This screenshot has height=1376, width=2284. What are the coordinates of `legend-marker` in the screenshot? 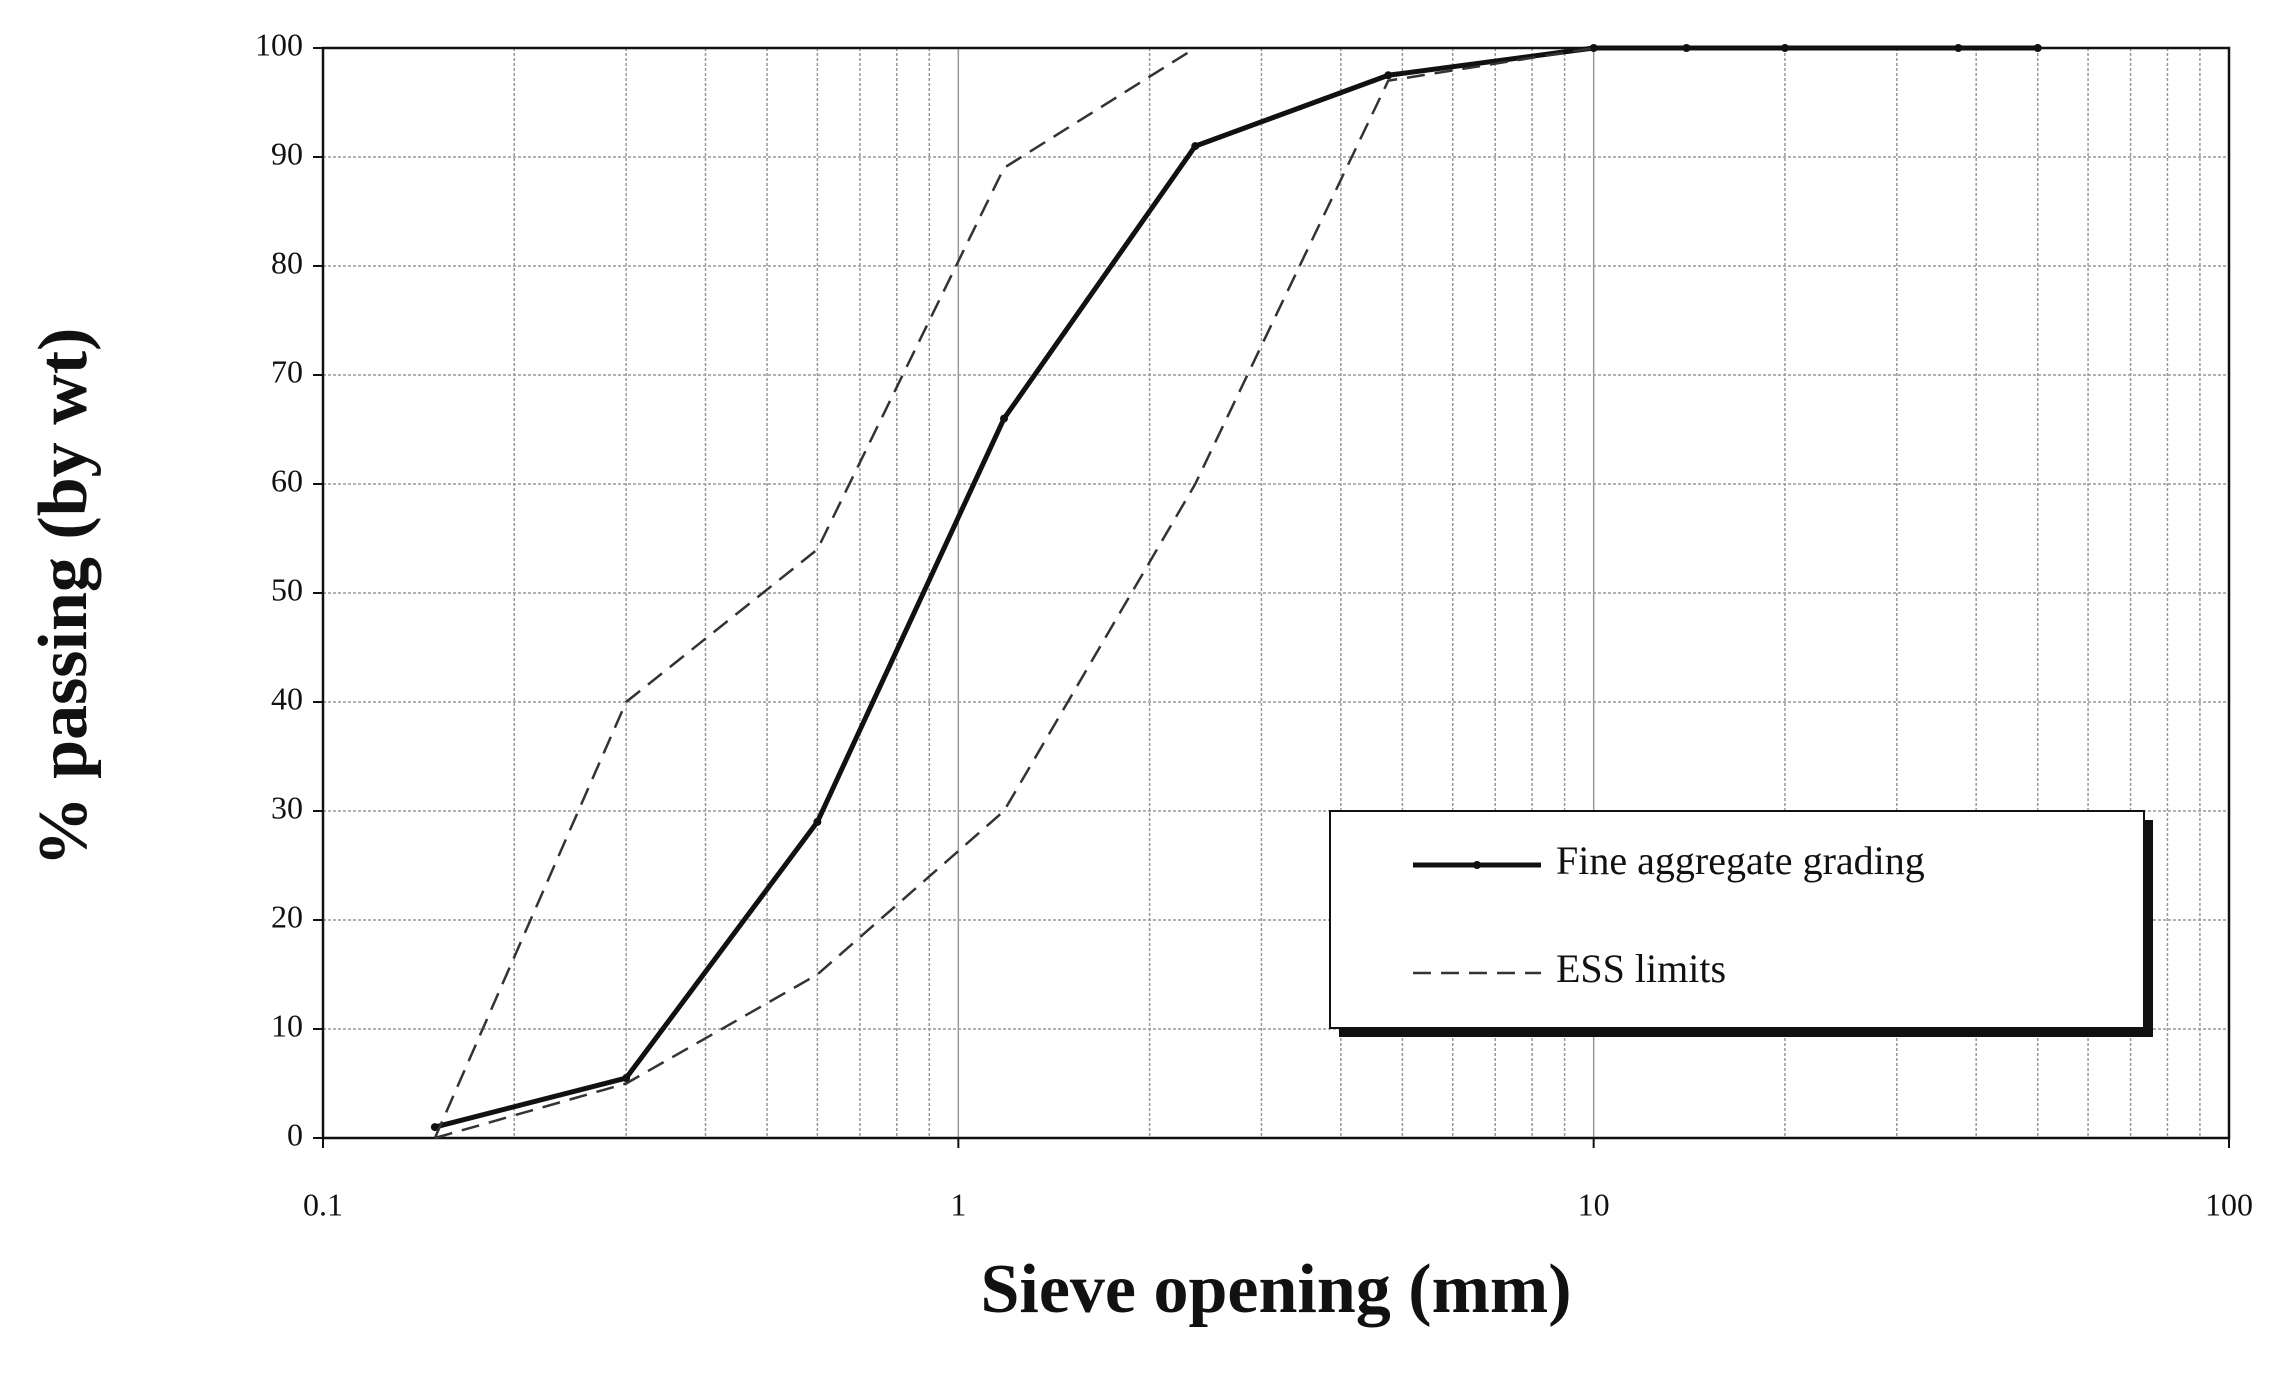 It's located at (1477, 865).